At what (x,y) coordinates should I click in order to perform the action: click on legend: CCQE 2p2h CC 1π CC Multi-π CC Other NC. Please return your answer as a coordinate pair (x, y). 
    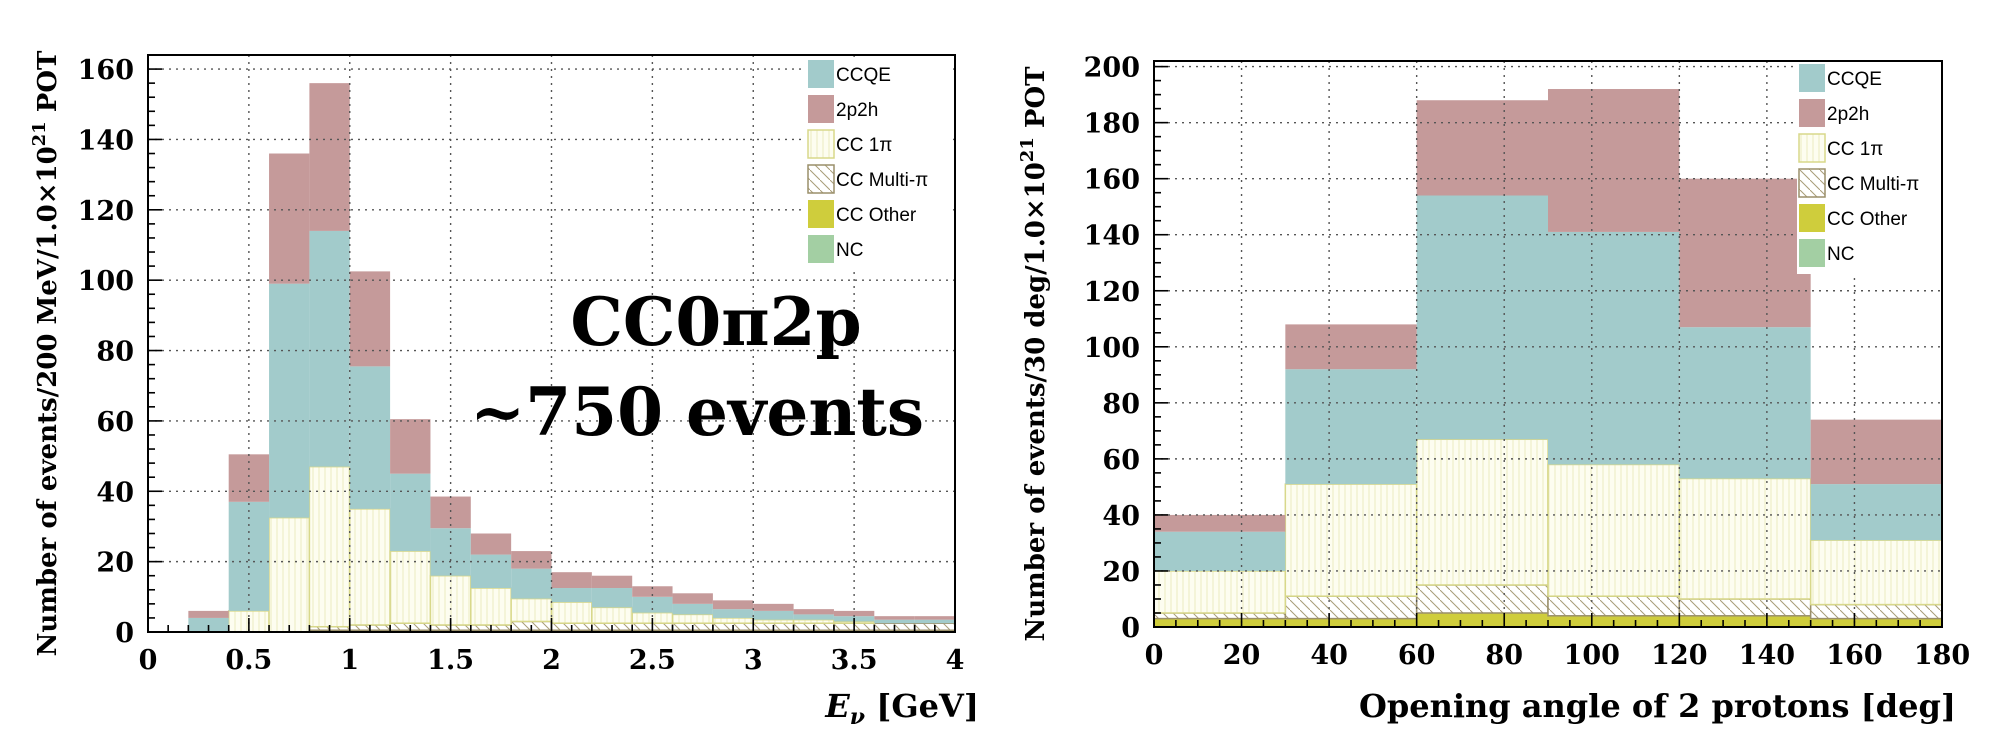
    Looking at the image, I should click on (879, 164).